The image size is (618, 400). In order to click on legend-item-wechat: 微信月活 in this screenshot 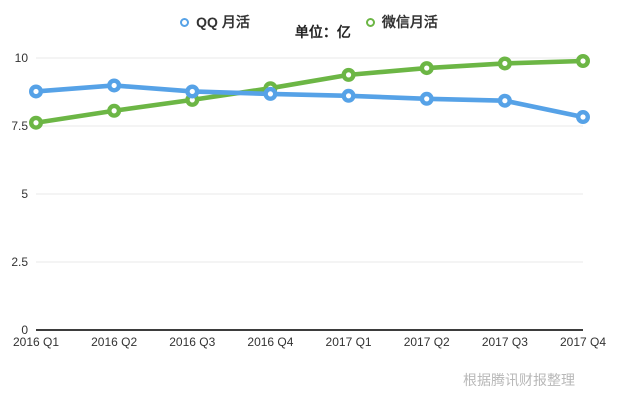, I will do `click(401, 22)`.